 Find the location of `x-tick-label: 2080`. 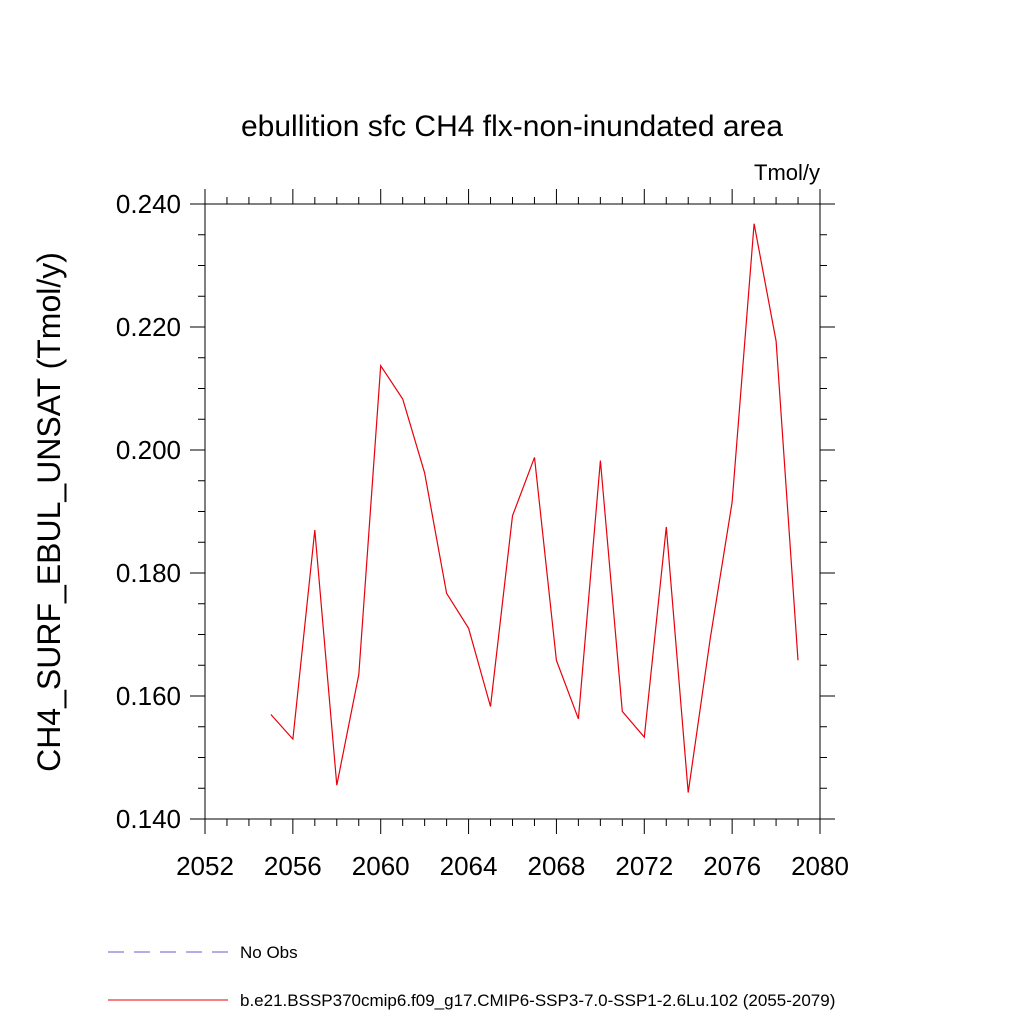

x-tick-label: 2080 is located at coordinates (820, 866).